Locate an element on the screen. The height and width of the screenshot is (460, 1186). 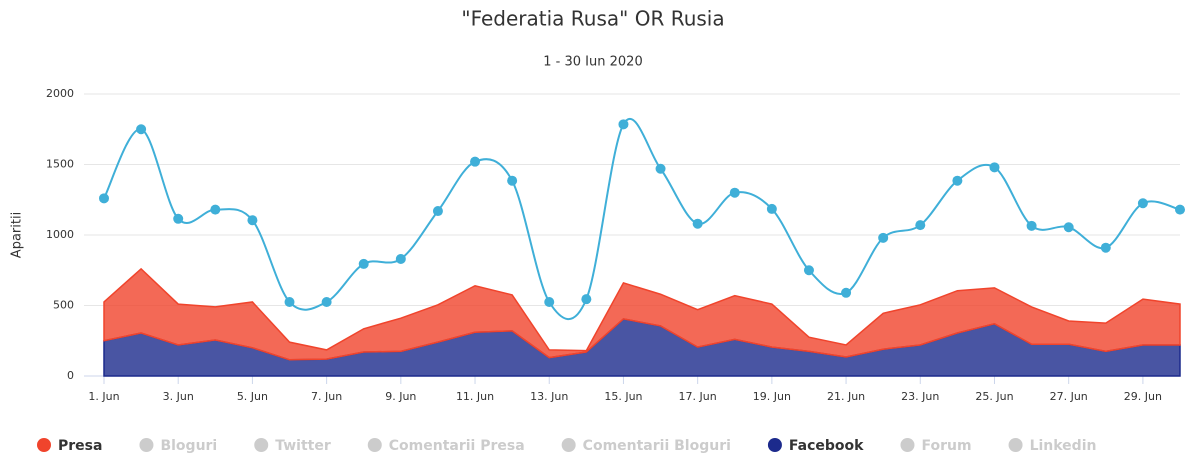
y-axis-label: Aparitii is located at coordinates (17, 235).